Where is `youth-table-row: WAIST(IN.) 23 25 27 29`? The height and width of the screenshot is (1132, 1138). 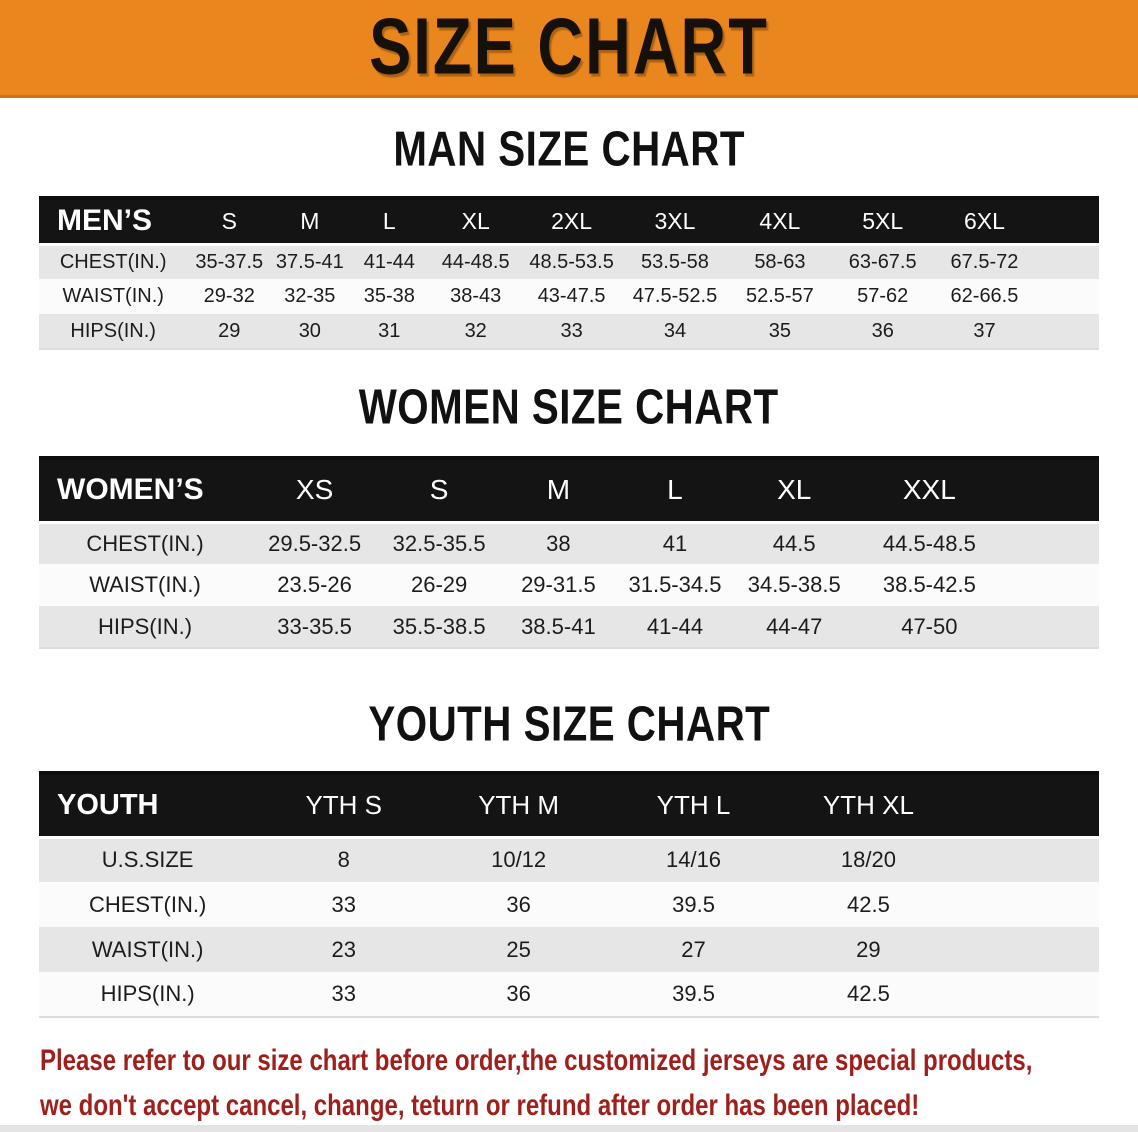
youth-table-row: WAIST(IN.) 23 25 27 29 is located at coordinates (569, 949).